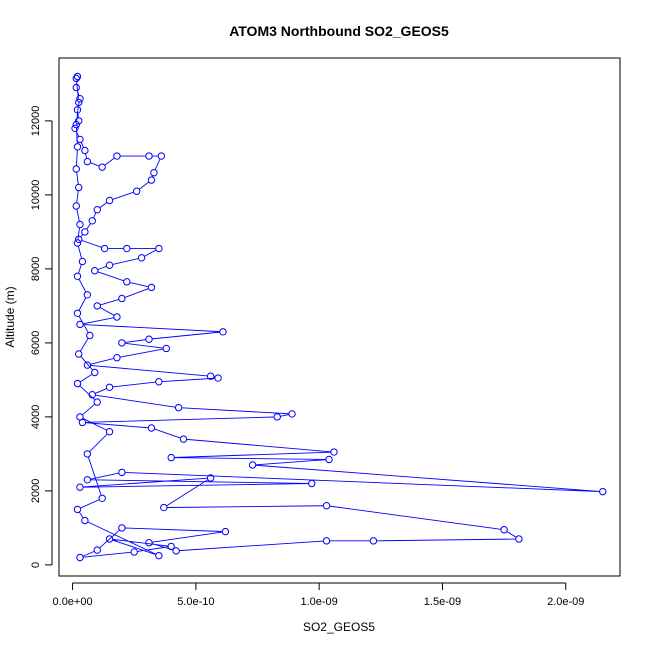 The image size is (650, 650). What do you see at coordinates (10, 316) in the screenshot?
I see `y-axis-label: Altitude (m)` at bounding box center [10, 316].